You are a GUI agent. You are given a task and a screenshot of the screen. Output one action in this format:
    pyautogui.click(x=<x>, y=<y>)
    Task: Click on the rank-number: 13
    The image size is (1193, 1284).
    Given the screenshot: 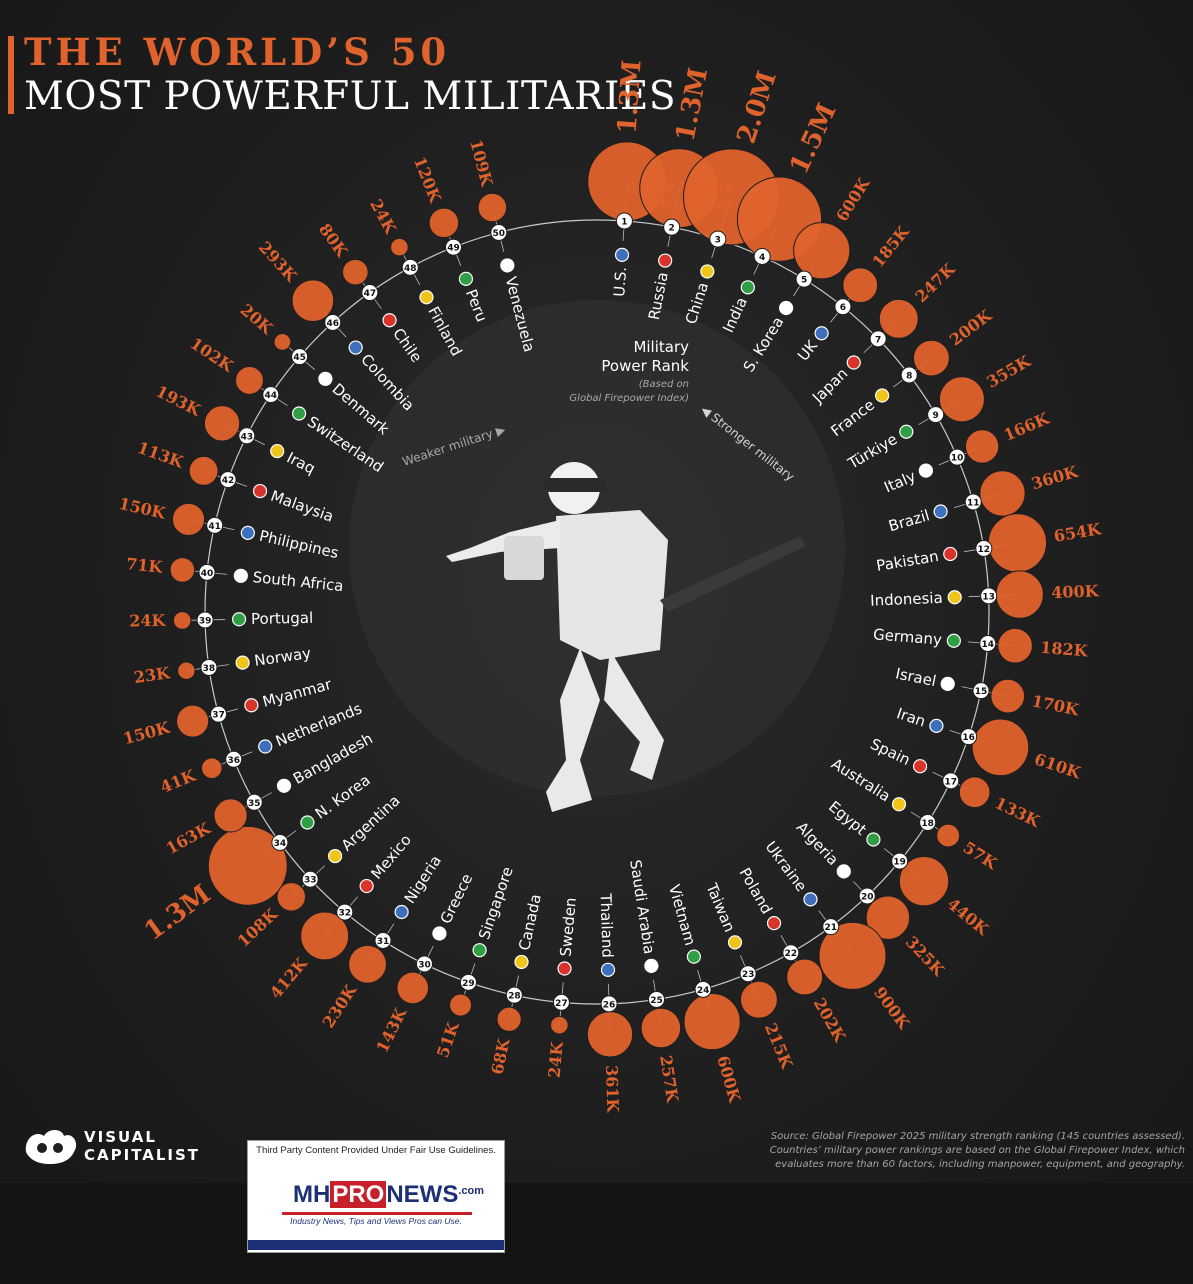 What is the action you would take?
    pyautogui.click(x=988, y=597)
    